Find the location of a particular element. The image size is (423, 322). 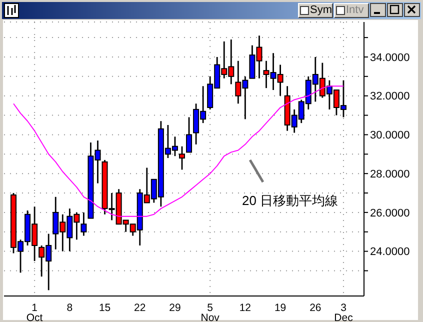

y-tick-label: 34.0000 is located at coordinates (390, 58).